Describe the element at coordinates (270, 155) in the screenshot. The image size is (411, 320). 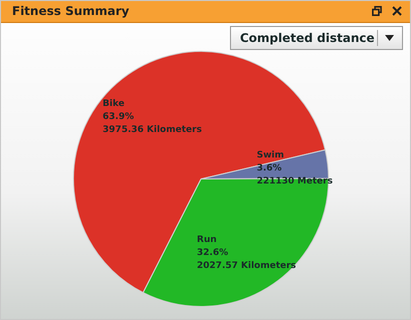
I see `slice-label: Swim` at that location.